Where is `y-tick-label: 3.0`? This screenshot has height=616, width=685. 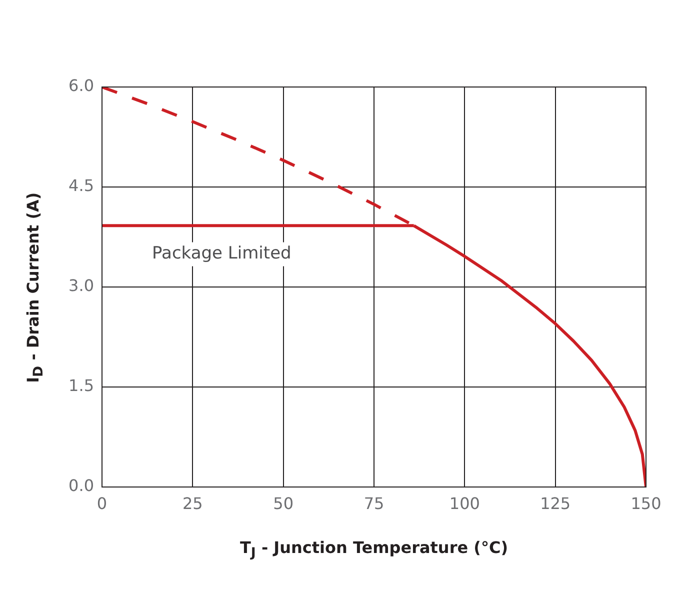 y-tick-label: 3.0 is located at coordinates (81, 286).